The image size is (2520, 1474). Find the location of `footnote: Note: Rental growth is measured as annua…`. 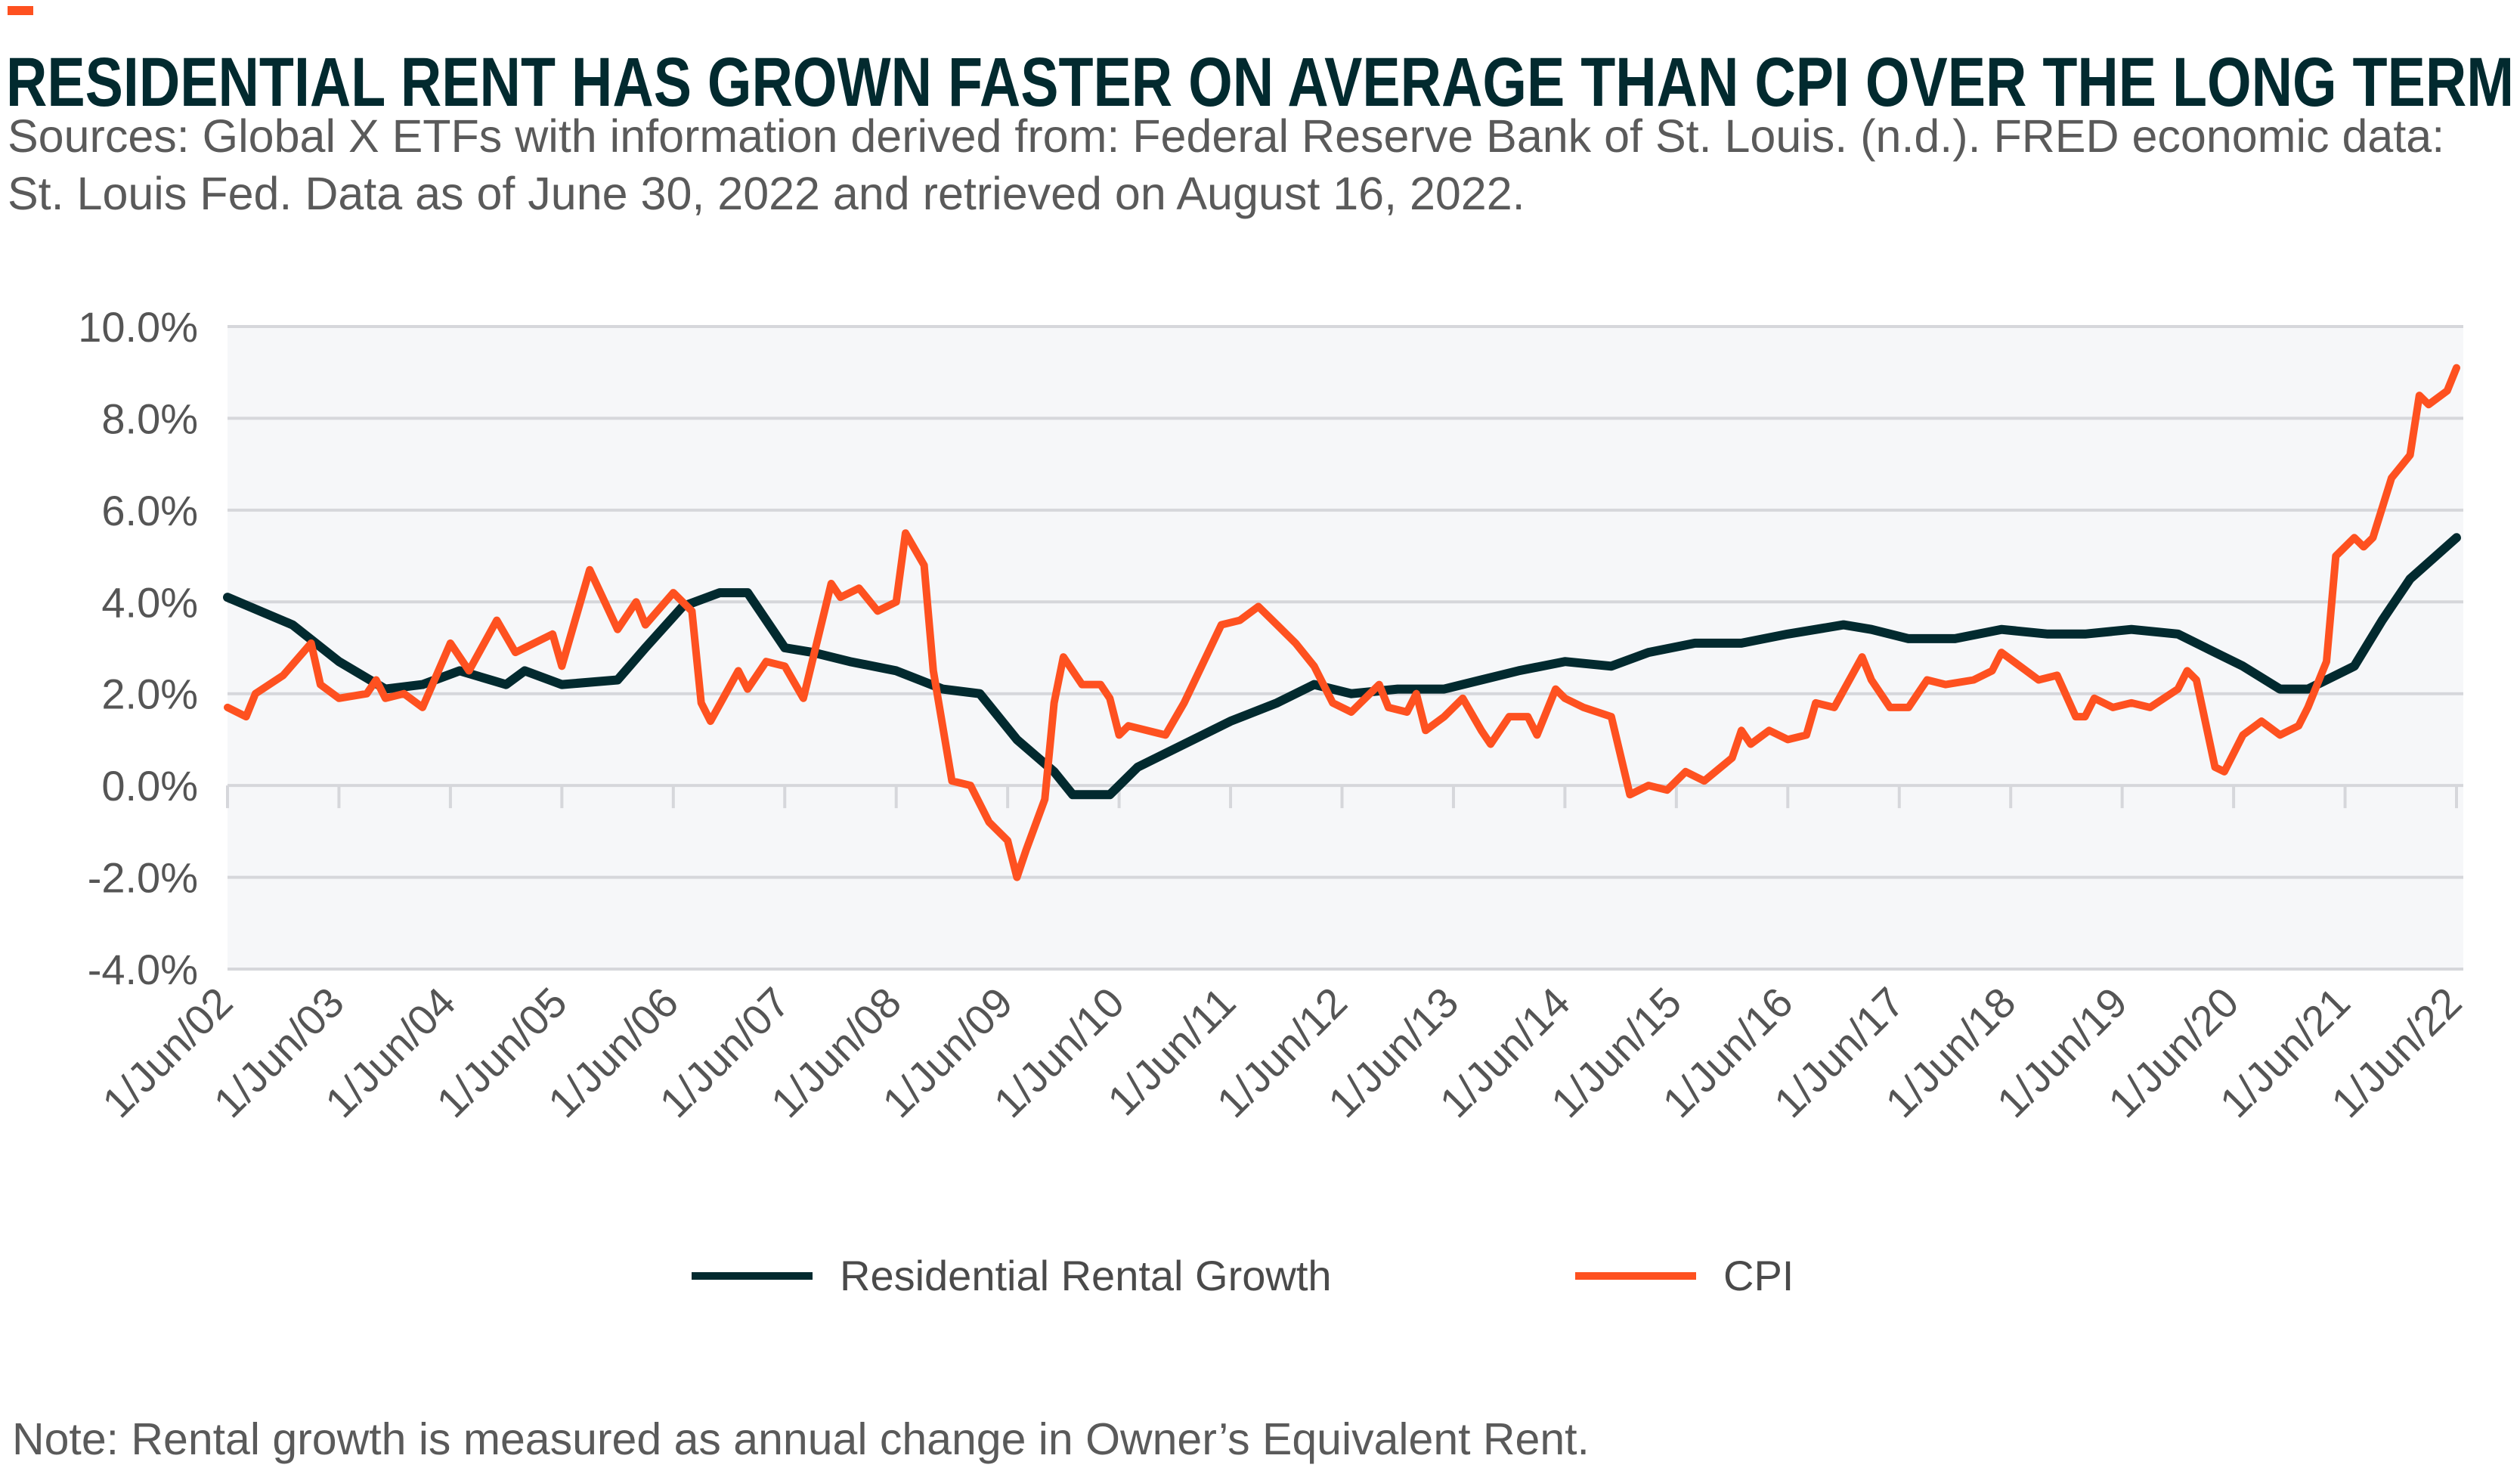

footnote: Note: Rental growth is measured as annua… is located at coordinates (801, 1439).